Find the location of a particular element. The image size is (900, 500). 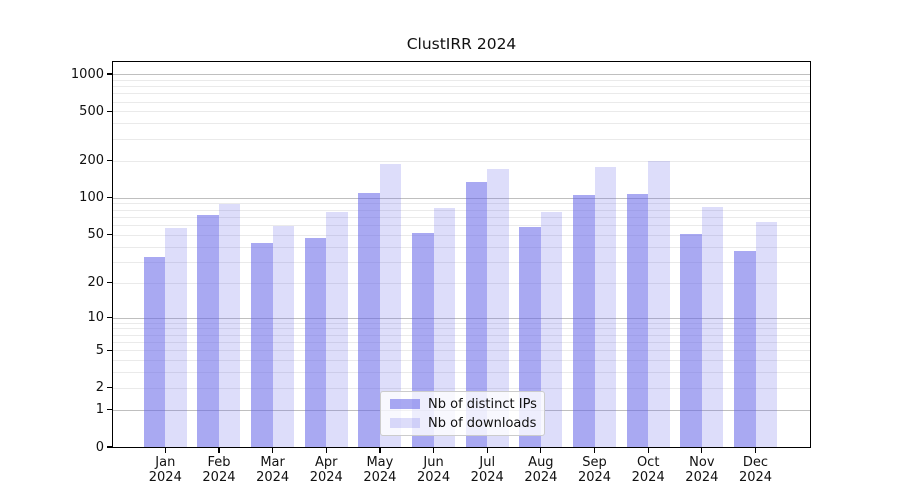

x-tick-label-nov: Nov 2024 is located at coordinates (702, 469).